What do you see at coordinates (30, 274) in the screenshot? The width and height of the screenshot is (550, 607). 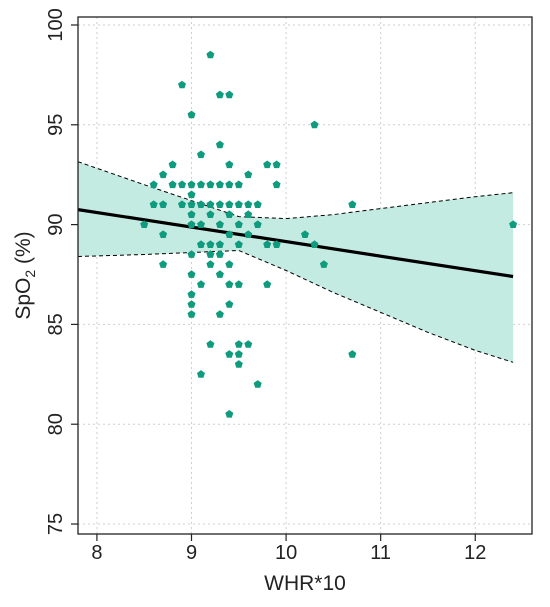 I see `y-axis-label-subscript: 2` at bounding box center [30, 274].